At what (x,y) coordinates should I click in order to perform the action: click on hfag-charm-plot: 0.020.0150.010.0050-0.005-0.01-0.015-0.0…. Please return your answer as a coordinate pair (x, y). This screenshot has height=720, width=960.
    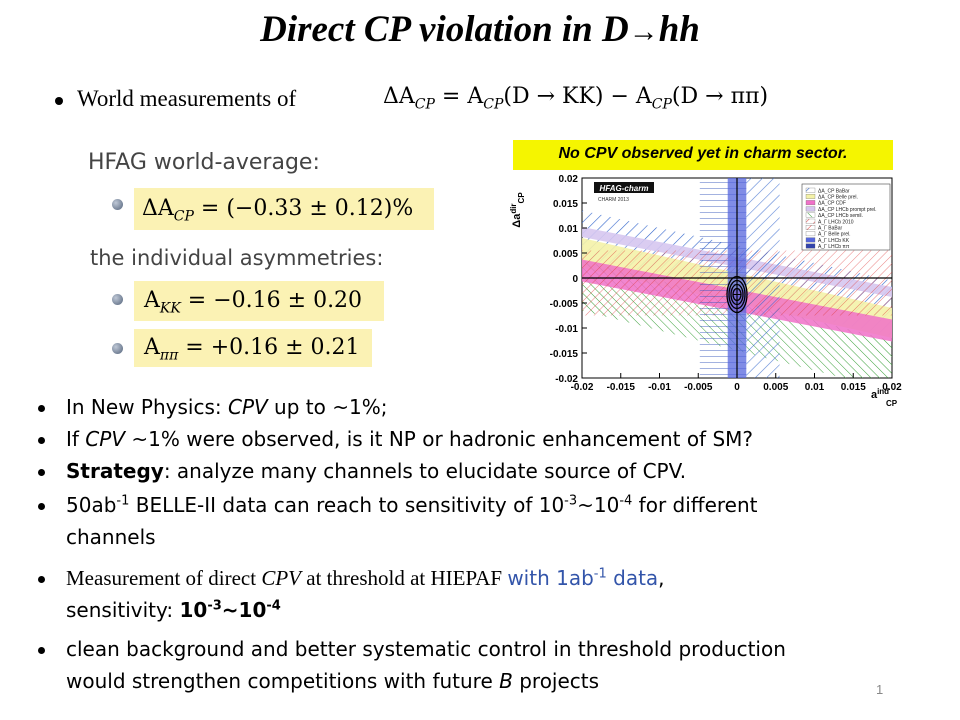
    Looking at the image, I should click on (706, 291).